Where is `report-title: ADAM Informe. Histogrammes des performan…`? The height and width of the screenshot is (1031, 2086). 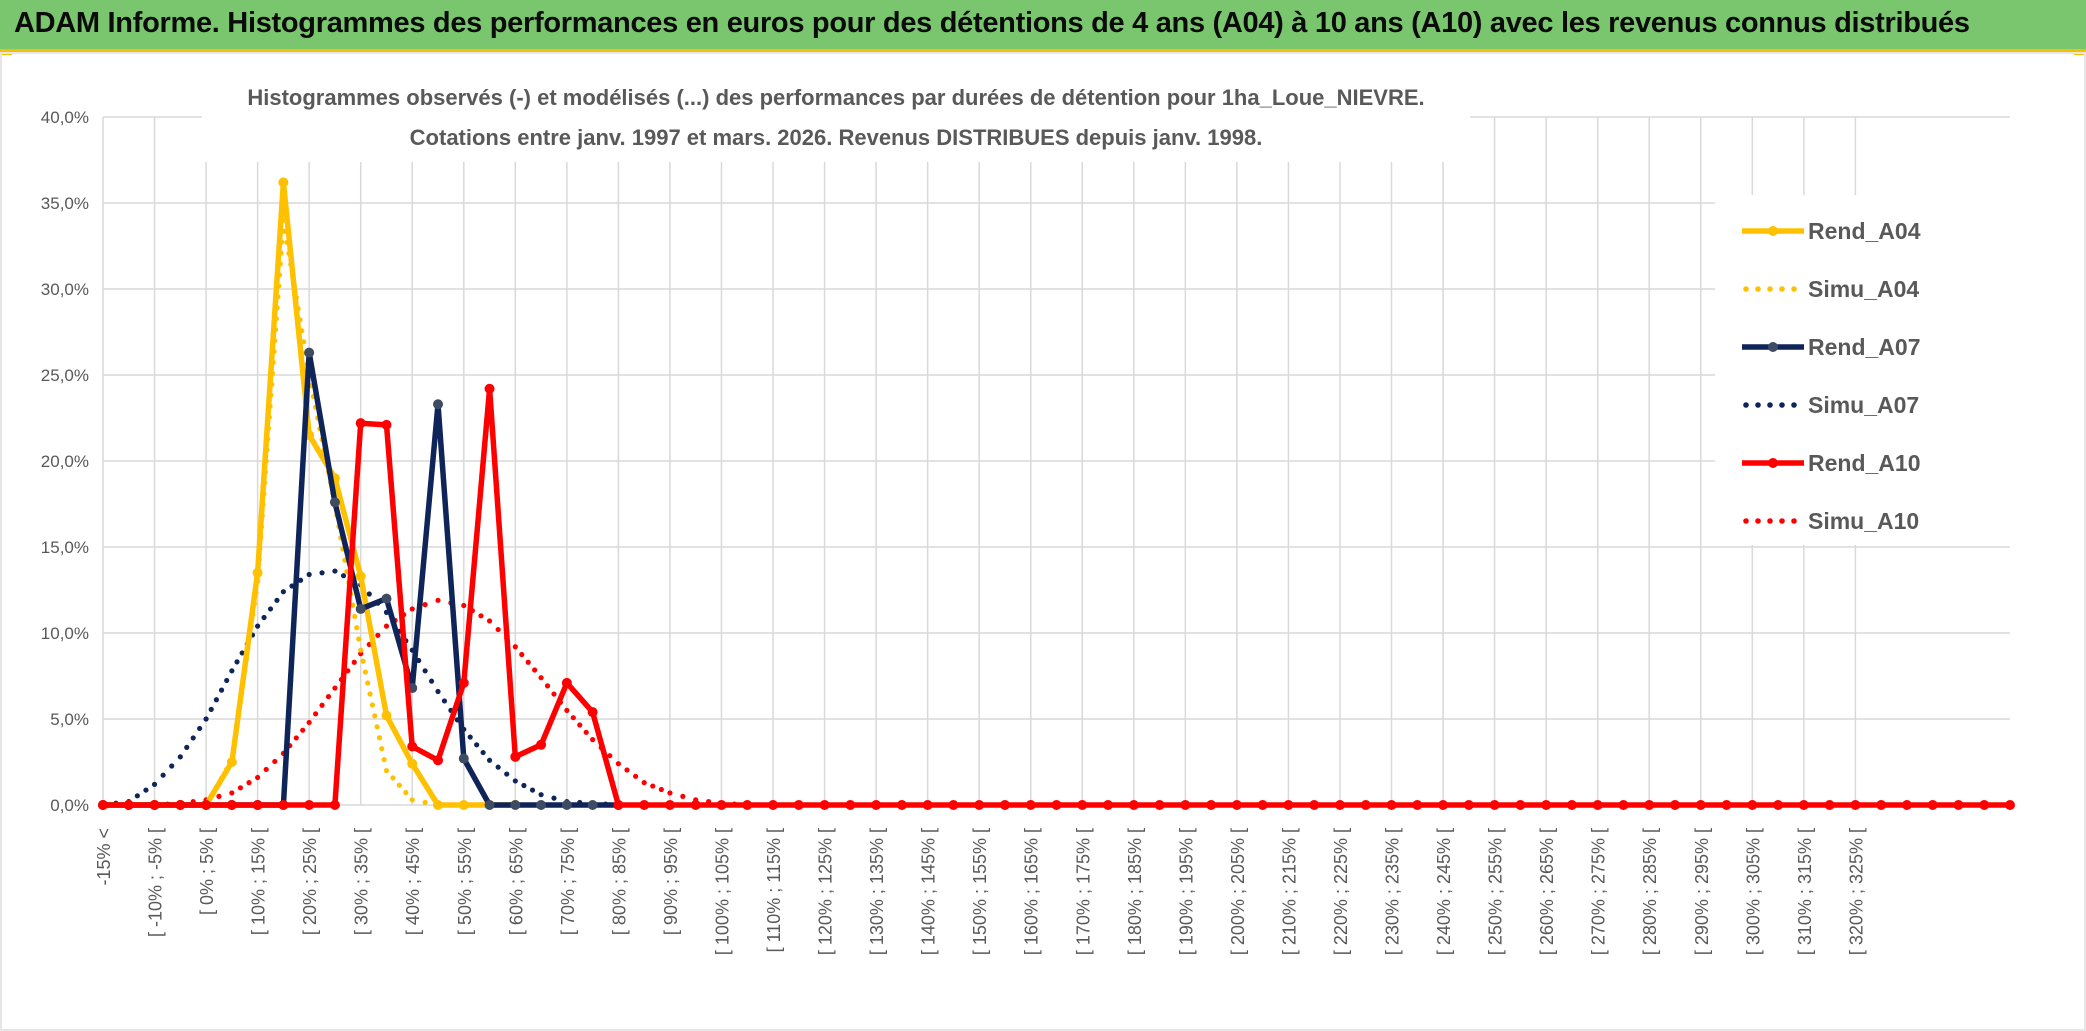
report-title: ADAM Informe. Histogrammes des performan… is located at coordinates (992, 23).